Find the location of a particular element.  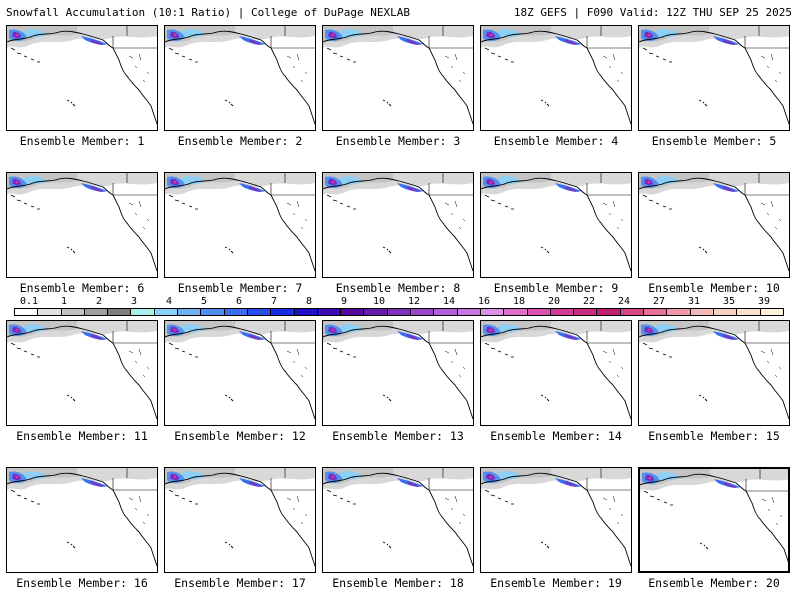

ensemble-panel: Ensemble Member: 10 is located at coordinates (714, 235).